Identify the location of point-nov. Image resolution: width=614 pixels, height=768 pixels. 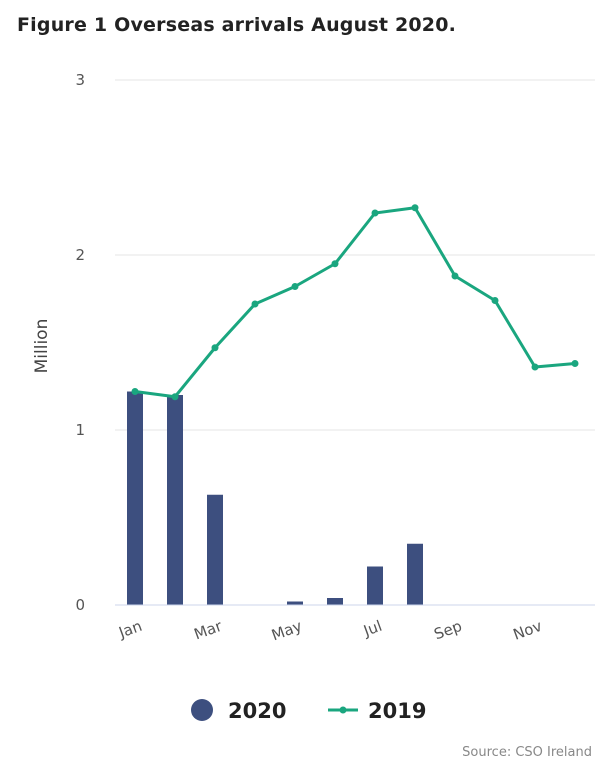
(535, 367).